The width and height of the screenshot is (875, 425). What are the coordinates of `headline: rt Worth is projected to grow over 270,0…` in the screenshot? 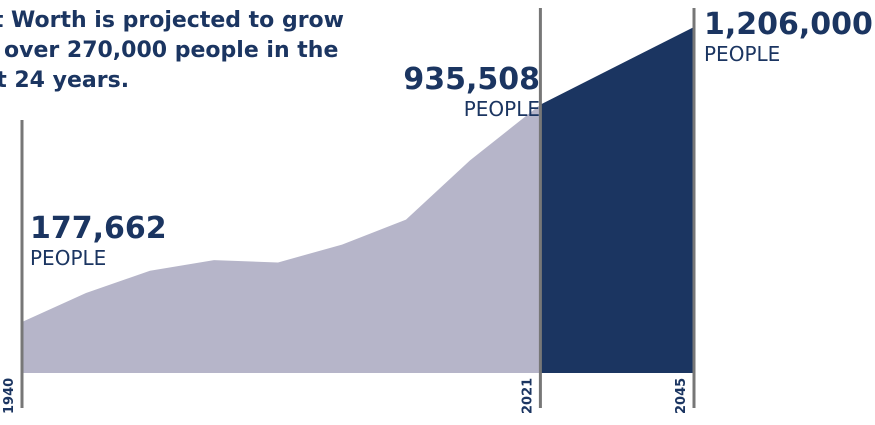 It's located at (211, 51).